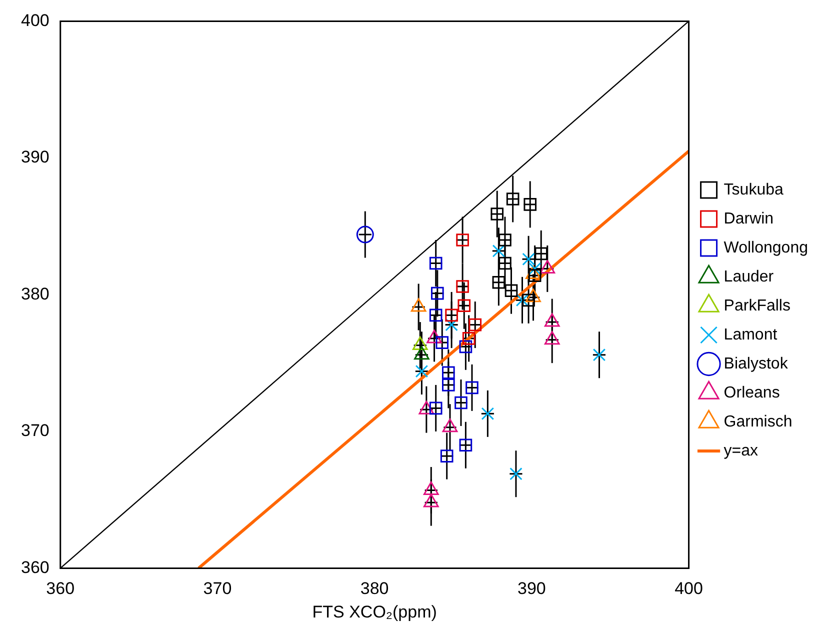 This screenshot has height=633, width=828. Describe the element at coordinates (749, 219) in the screenshot. I see `legend-label: Darwin` at that location.